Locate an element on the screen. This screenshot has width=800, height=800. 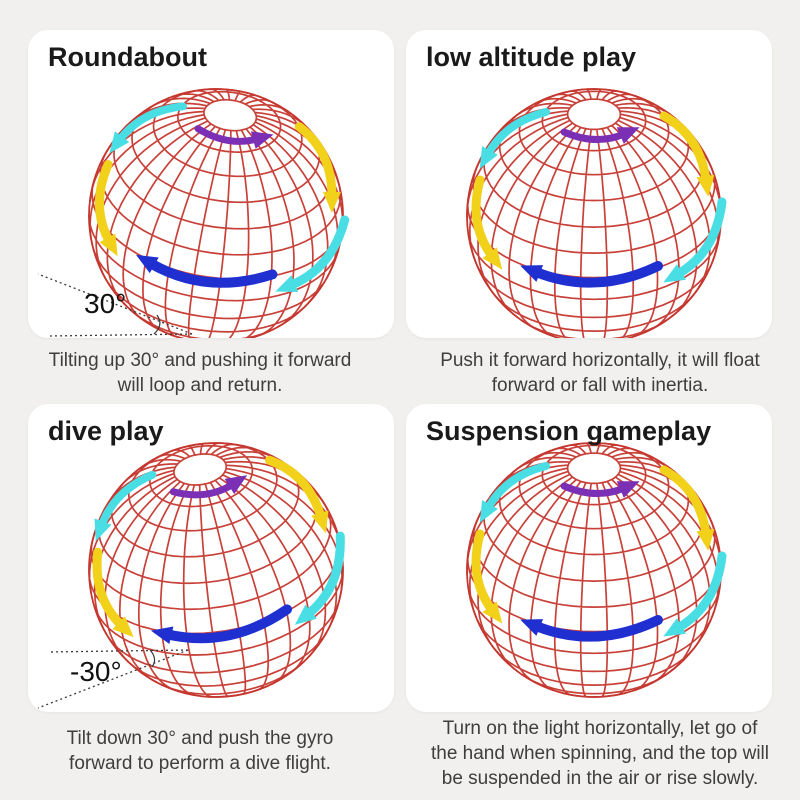
tilt-up-angle-diagram: 30° is located at coordinates (139, 301).